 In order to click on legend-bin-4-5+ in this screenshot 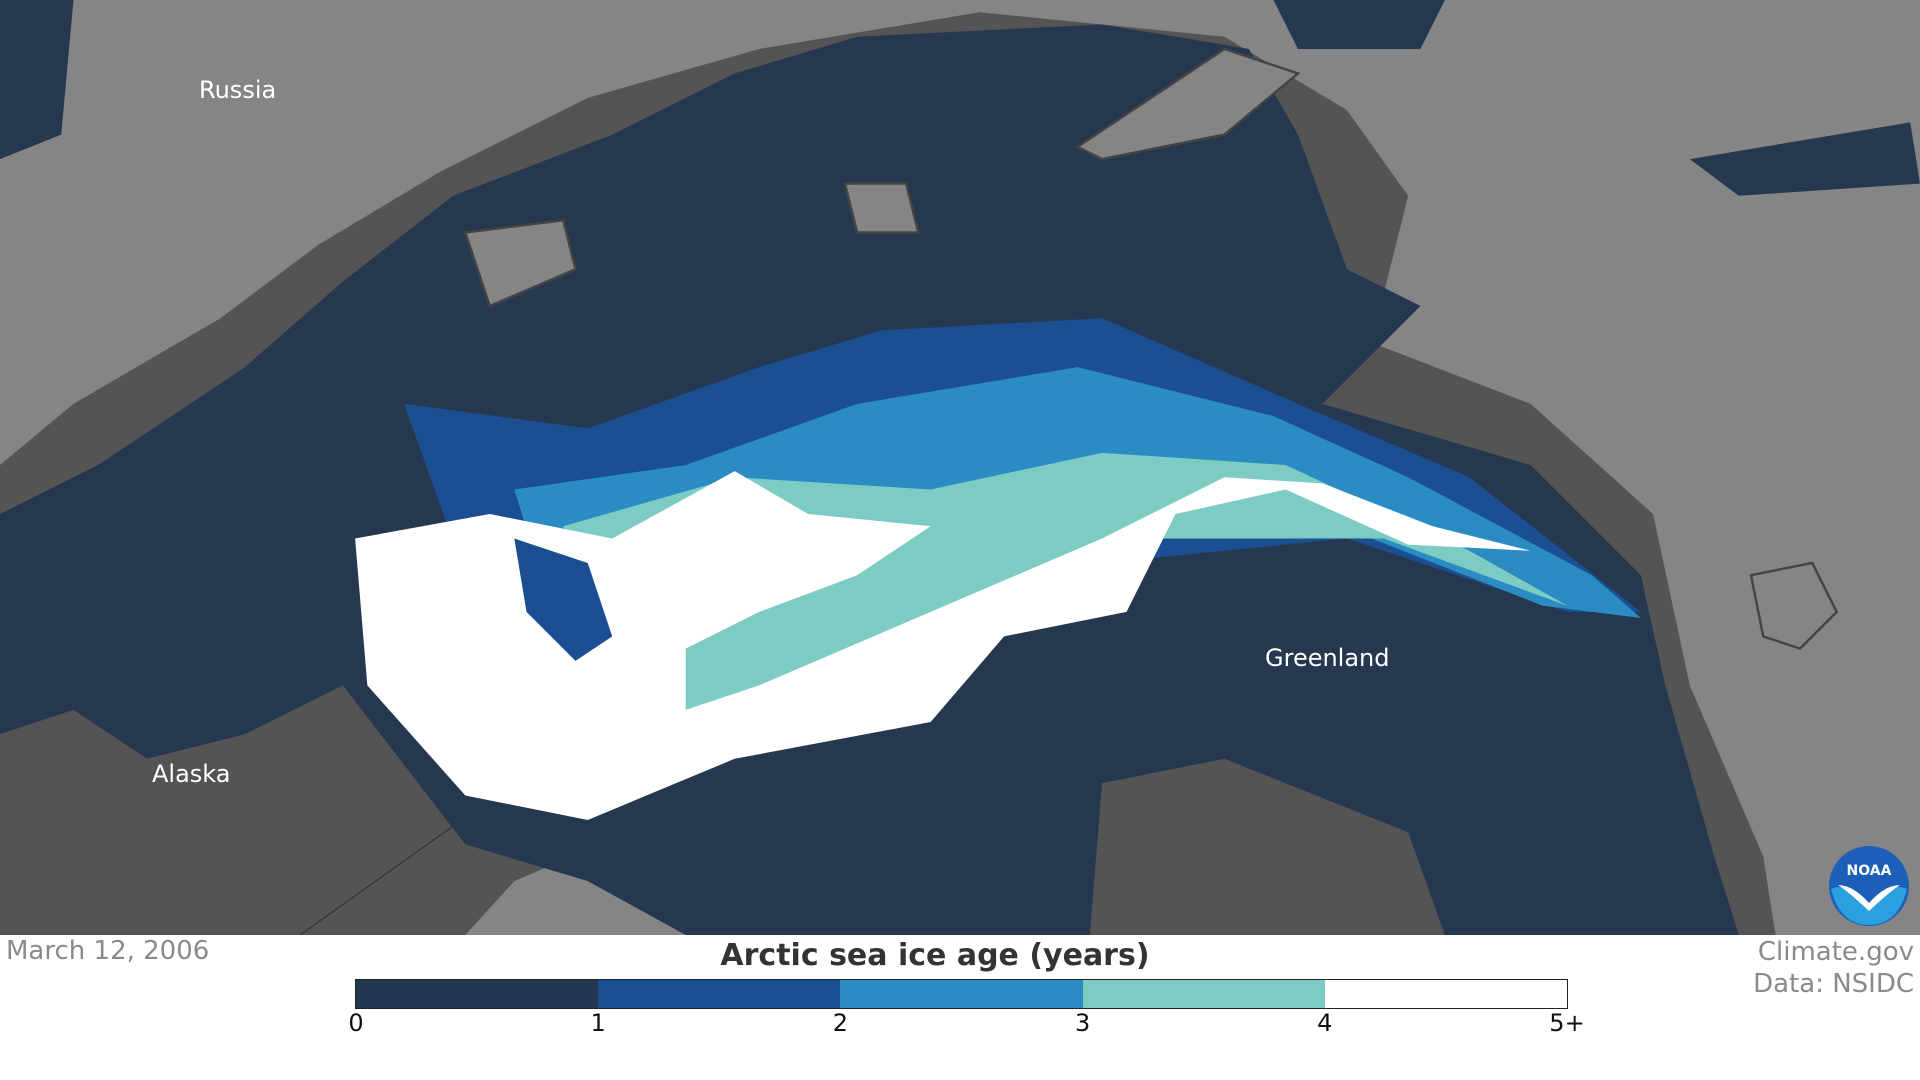, I will do `click(1446, 994)`.